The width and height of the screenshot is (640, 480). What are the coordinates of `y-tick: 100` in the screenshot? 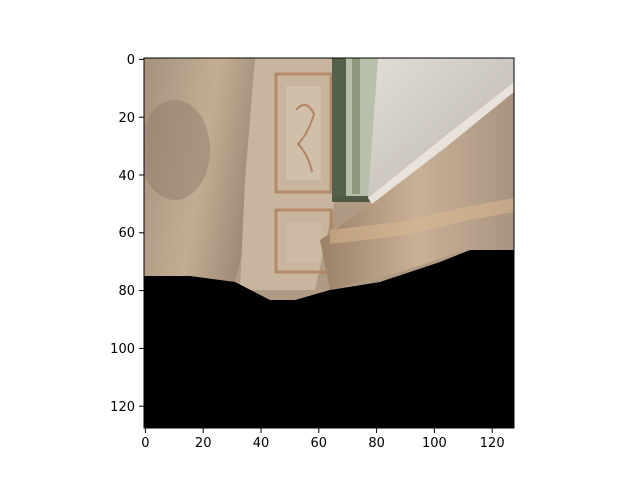 It's located at (127, 349).